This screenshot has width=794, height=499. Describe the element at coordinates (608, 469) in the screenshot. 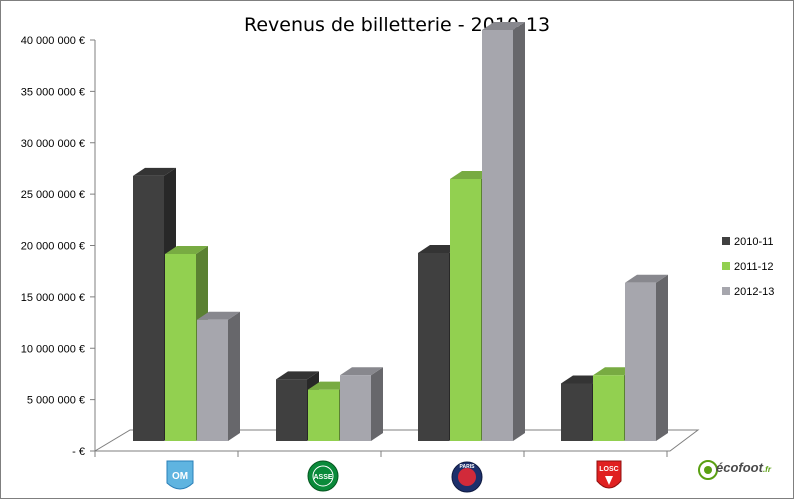

I see `losc-crest-label: LOSC` at that location.